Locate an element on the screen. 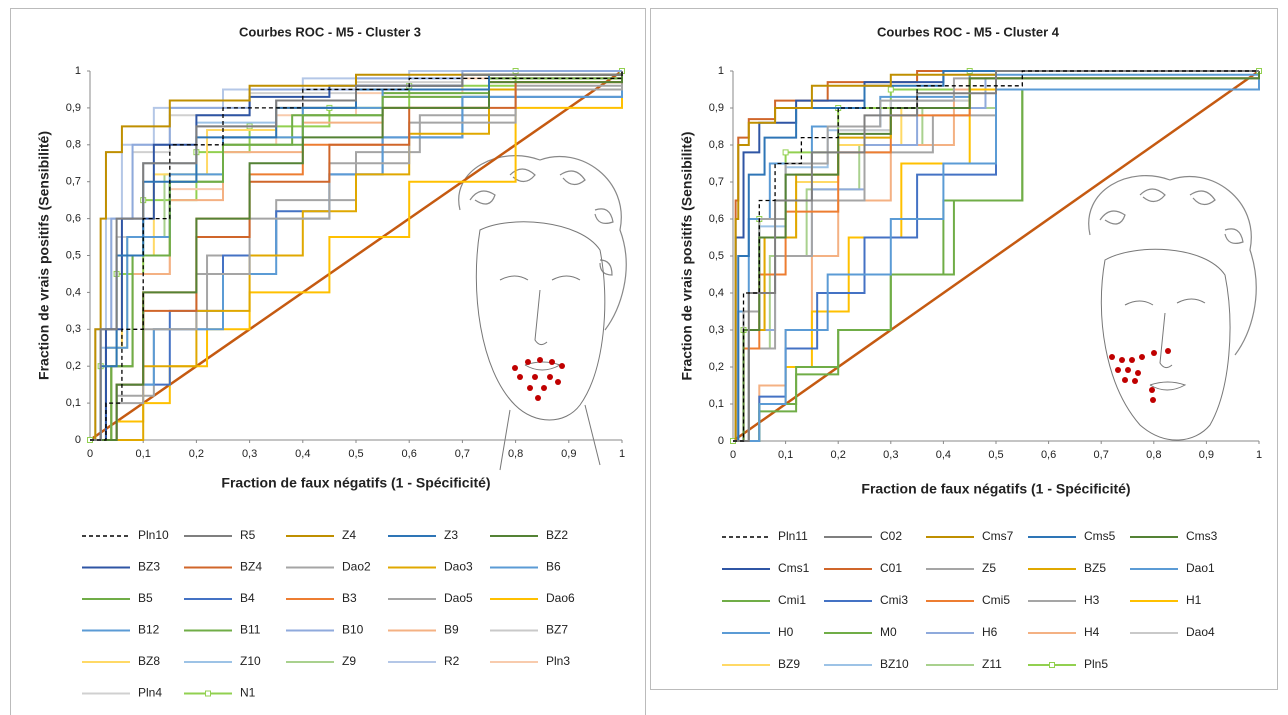 The height and width of the screenshot is (715, 1288). legend-label: H3 is located at coordinates (1092, 600).